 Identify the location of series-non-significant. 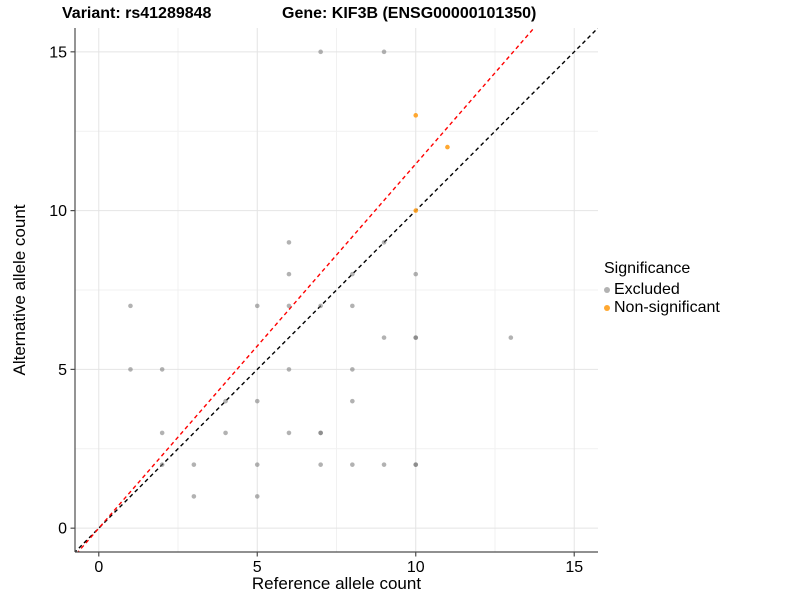
(431, 163).